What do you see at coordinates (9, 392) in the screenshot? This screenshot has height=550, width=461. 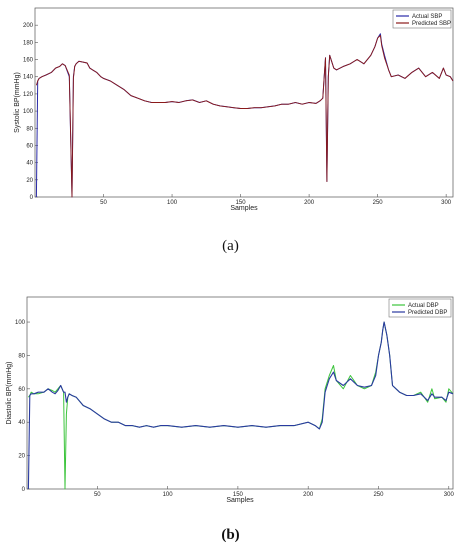 I see `y-axis-label: Diastolic BP(mmHg)` at bounding box center [9, 392].